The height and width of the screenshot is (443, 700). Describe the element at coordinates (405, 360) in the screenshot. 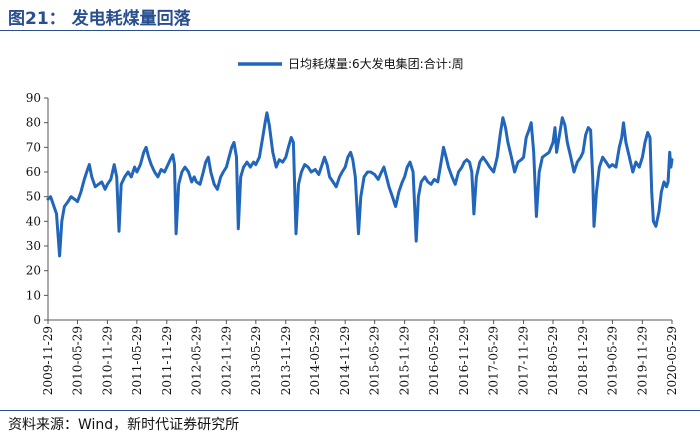

I see `x-tick-label: 2015-11-29` at that location.